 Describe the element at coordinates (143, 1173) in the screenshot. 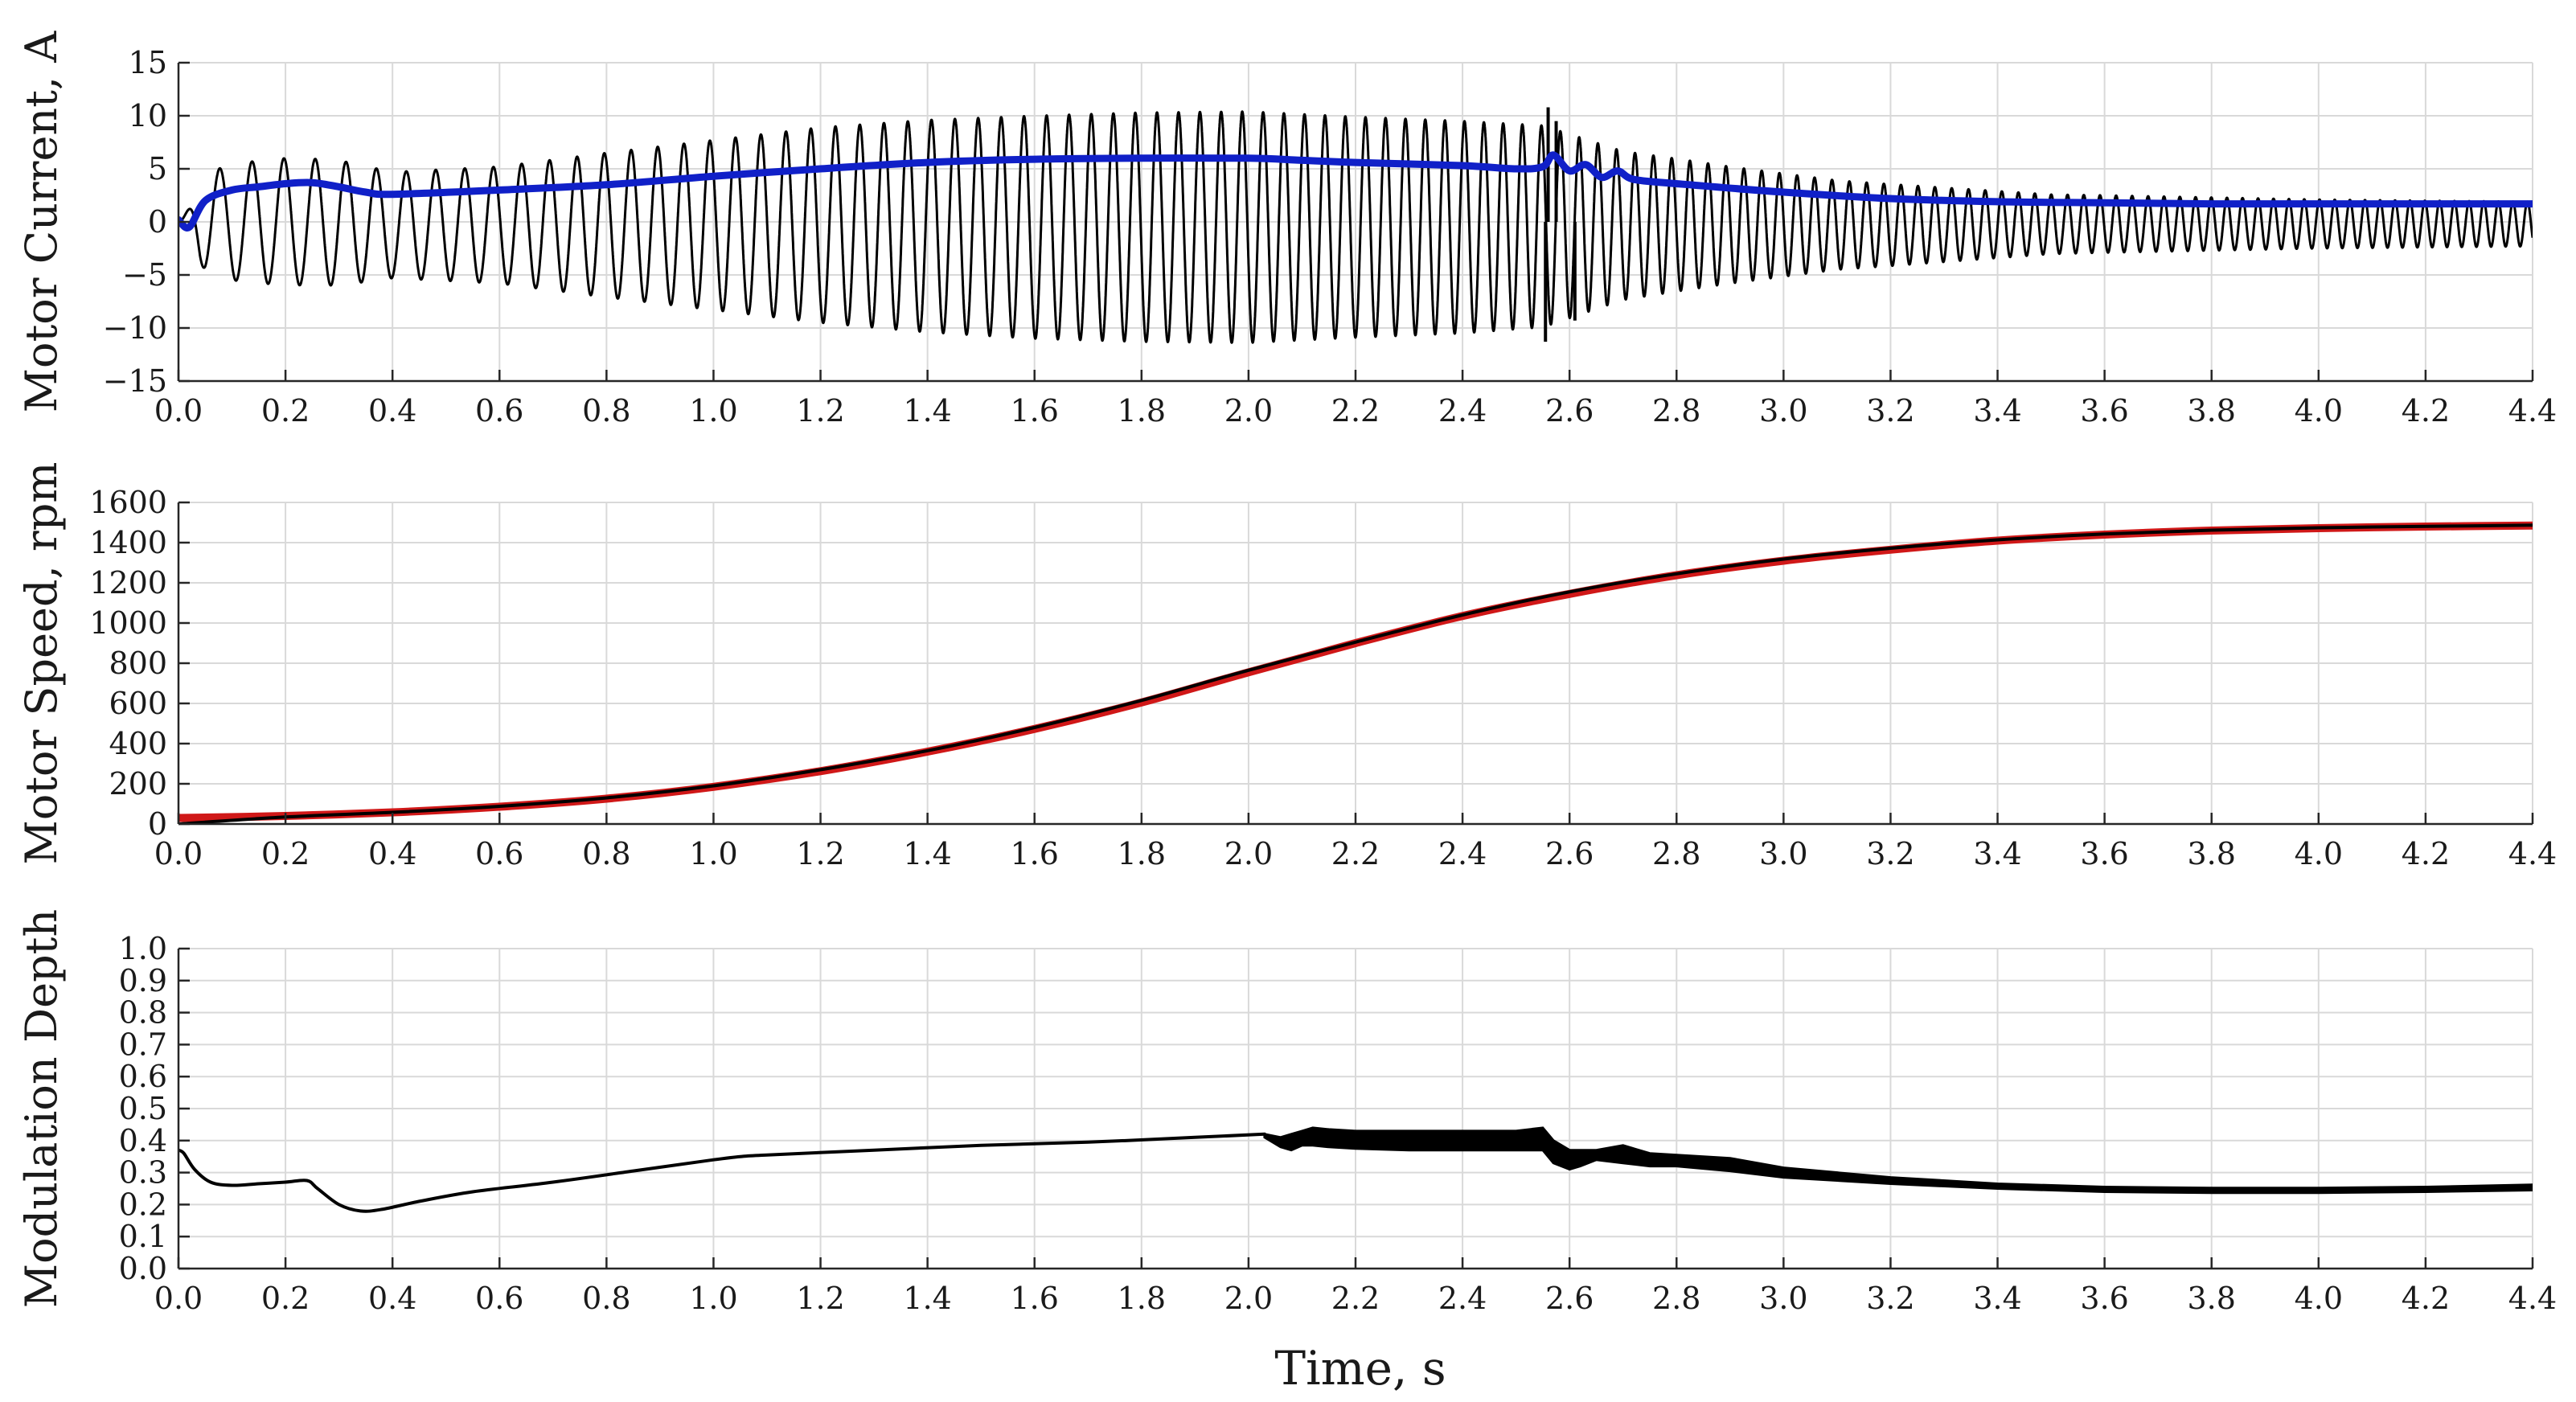

I see `y-tick-label: 0.3` at that location.